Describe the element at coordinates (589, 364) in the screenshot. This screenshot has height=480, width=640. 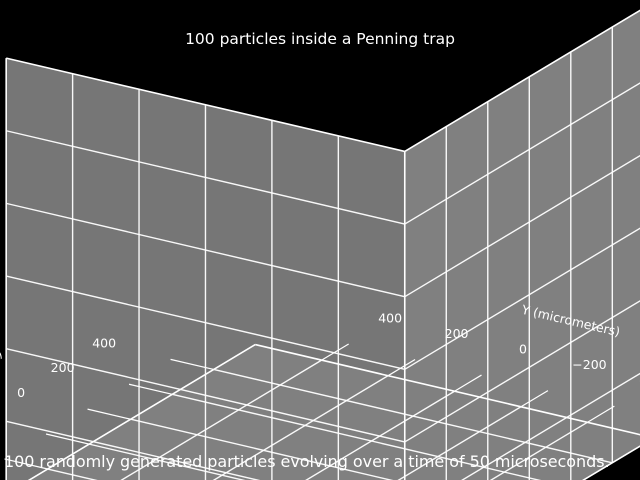
I see `axis-tick-label: −200` at that location.